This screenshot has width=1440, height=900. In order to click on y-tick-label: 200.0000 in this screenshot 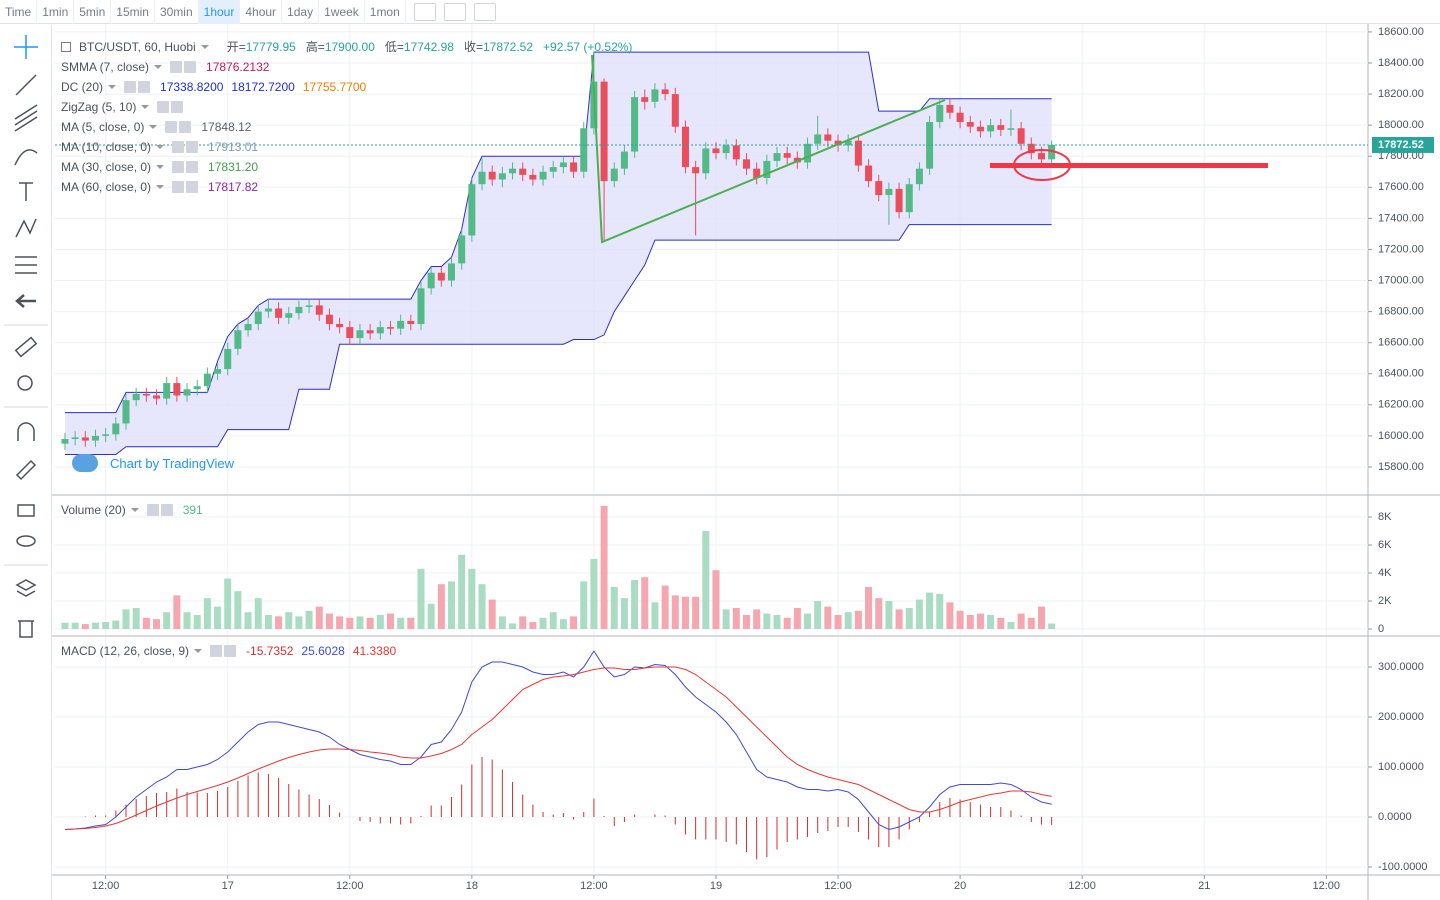, I will do `click(1401, 717)`.